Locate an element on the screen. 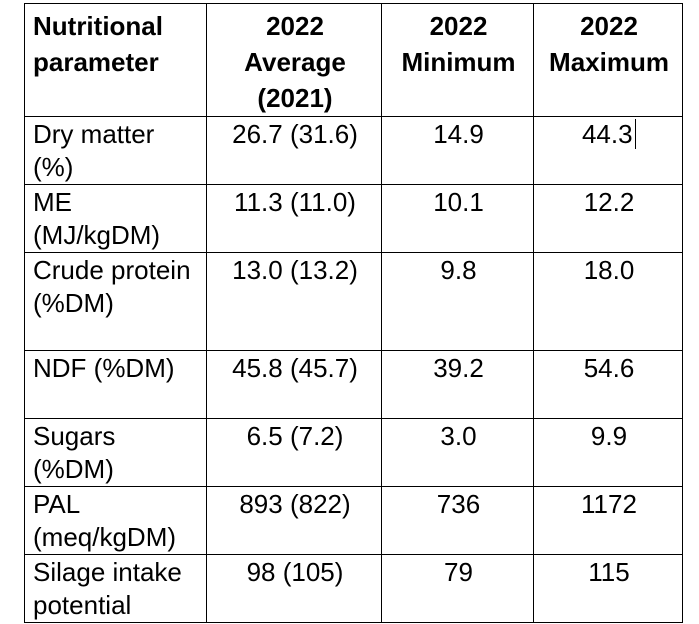  cell-parameter: PAL (meq/kgDM) is located at coordinates (115, 520).